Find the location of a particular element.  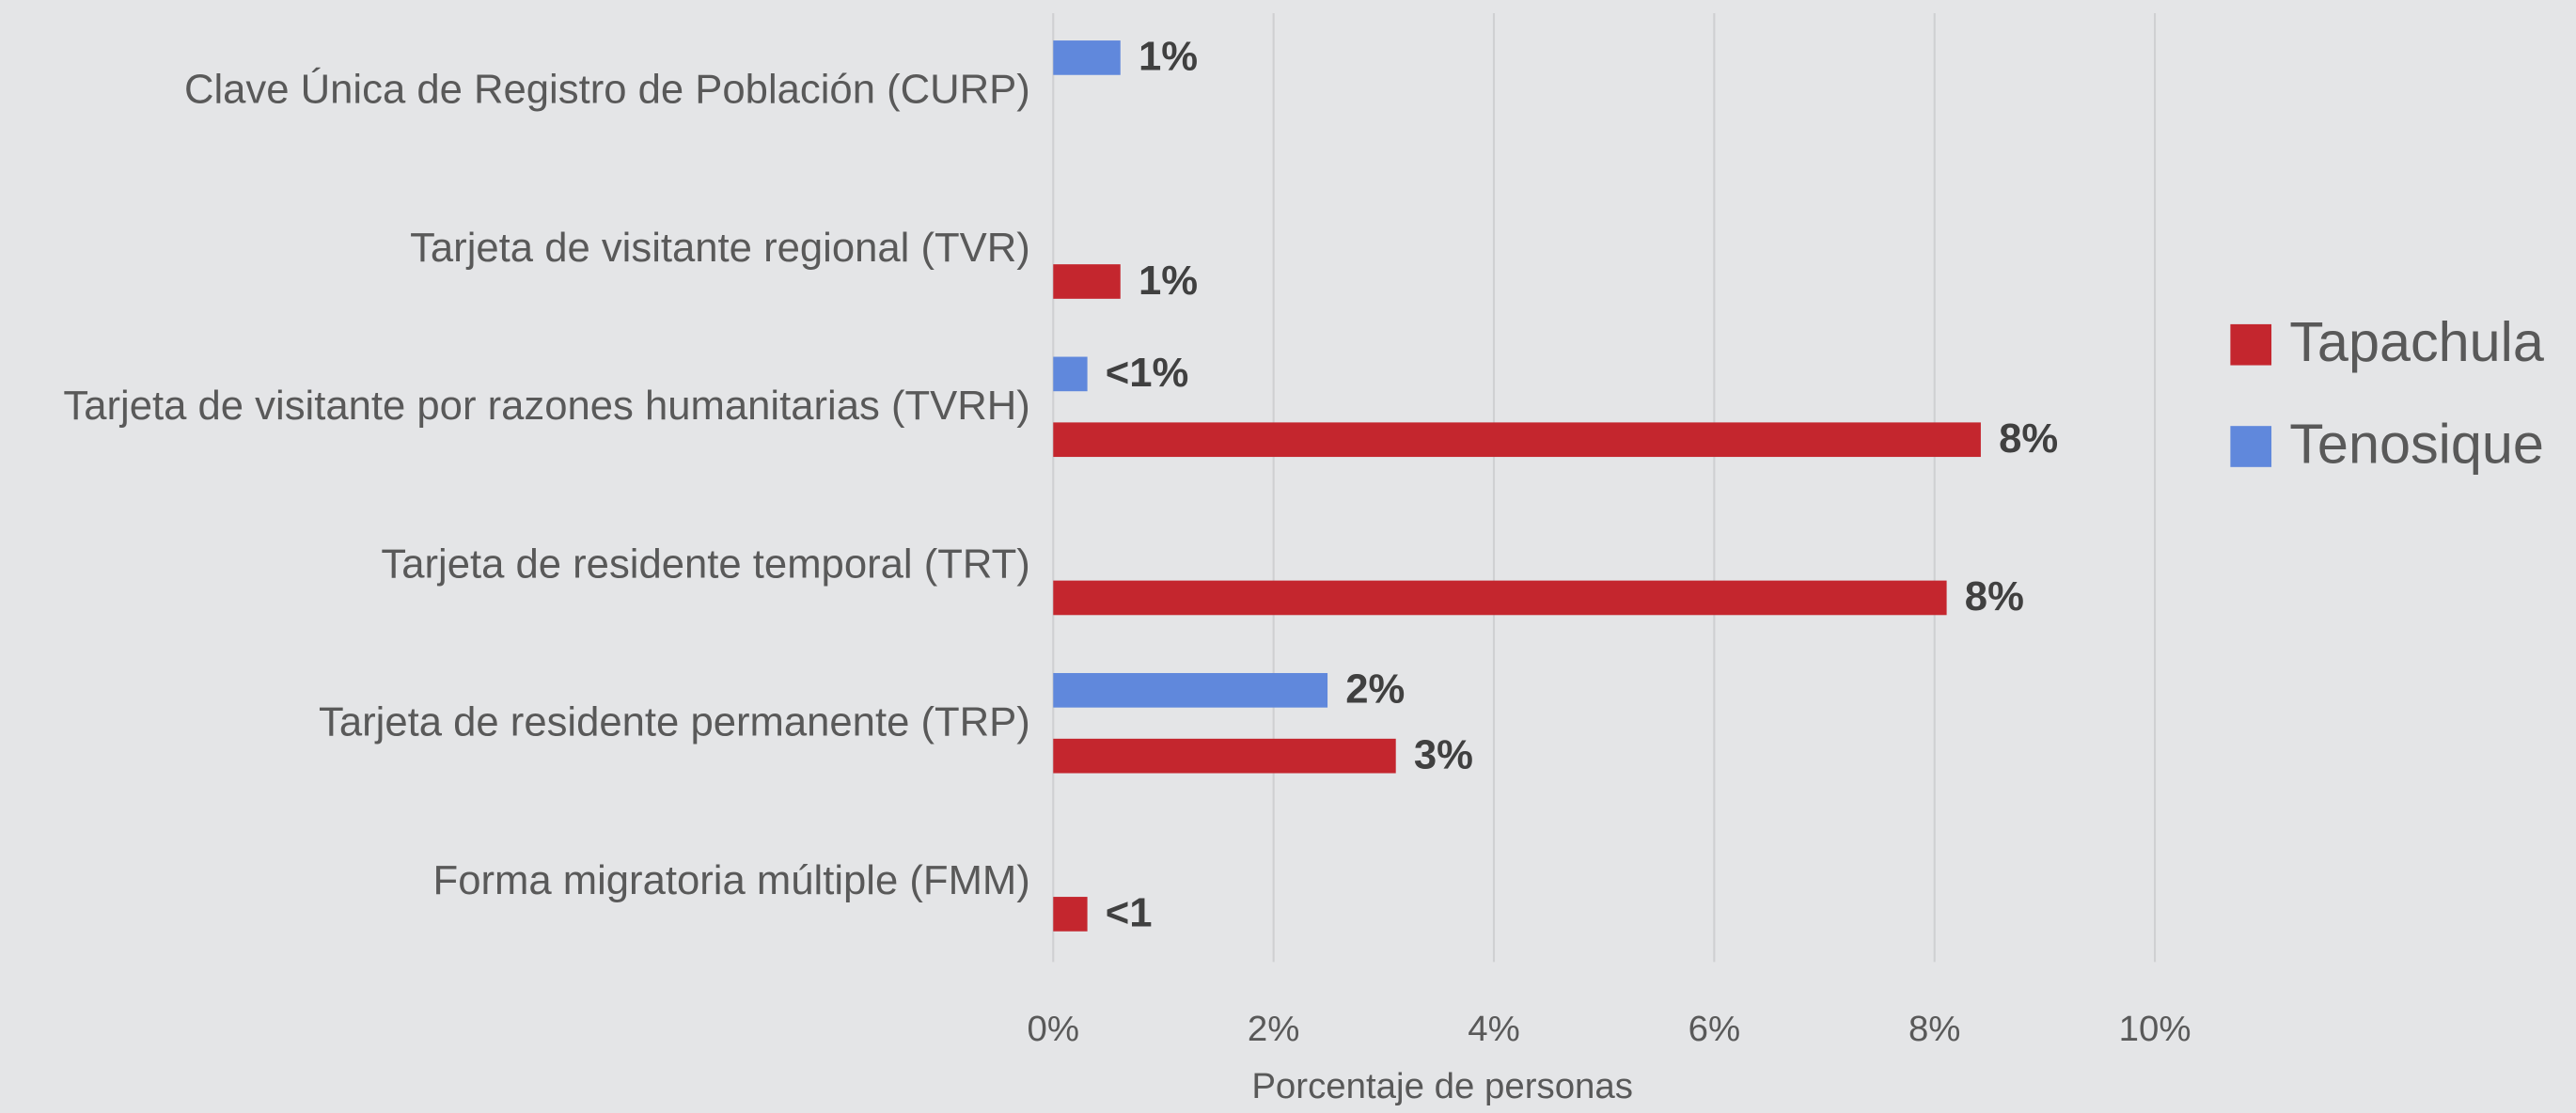

x-tick-label: 0% is located at coordinates (1054, 1029).